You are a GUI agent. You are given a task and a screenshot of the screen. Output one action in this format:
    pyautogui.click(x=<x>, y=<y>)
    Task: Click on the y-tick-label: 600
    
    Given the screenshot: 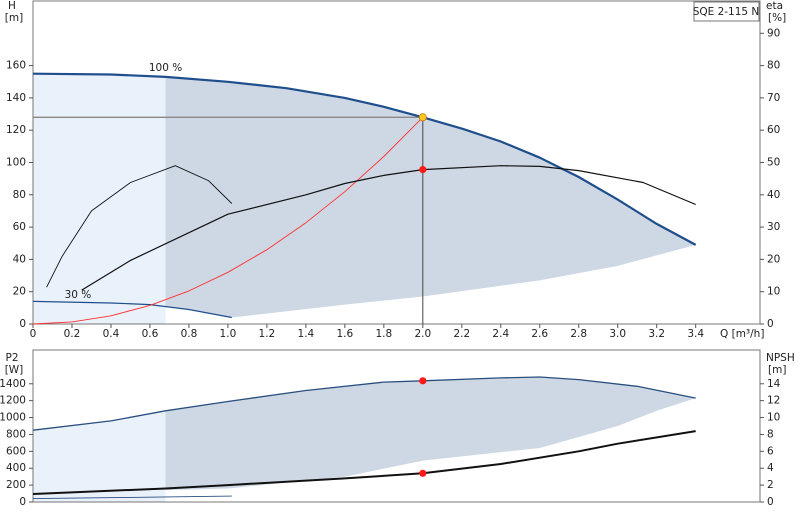 What is the action you would take?
    pyautogui.click(x=16, y=451)
    